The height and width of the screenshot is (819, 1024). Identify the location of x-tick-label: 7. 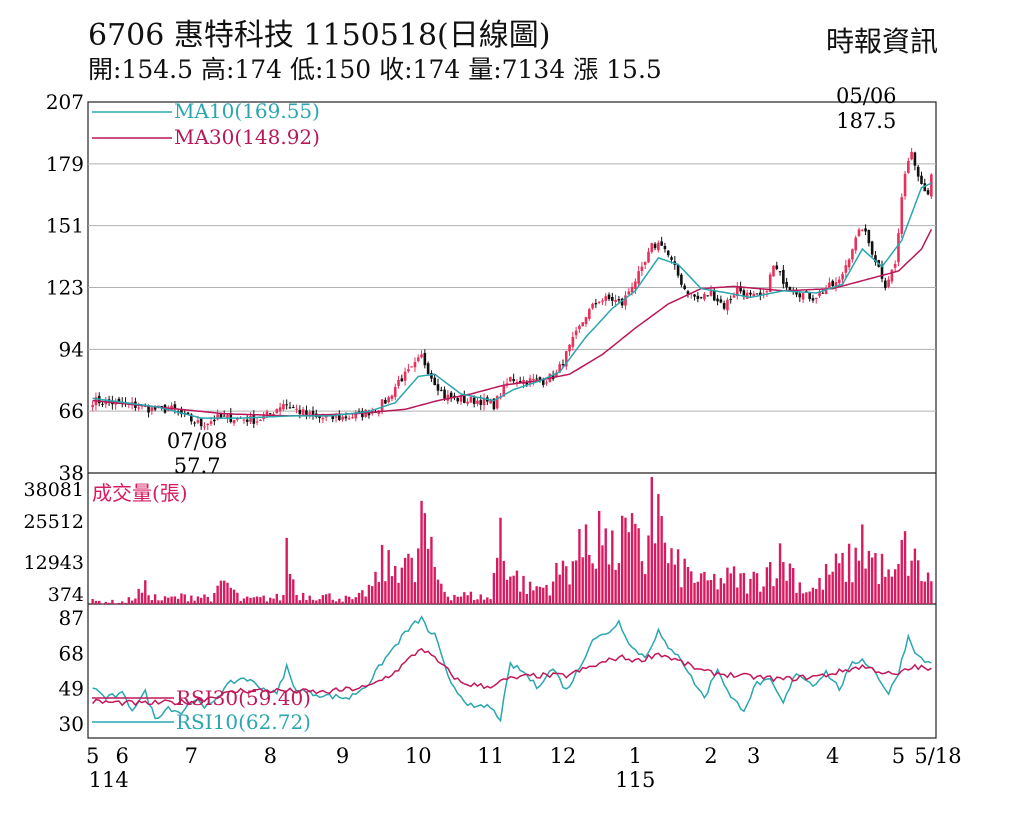
(191, 756).